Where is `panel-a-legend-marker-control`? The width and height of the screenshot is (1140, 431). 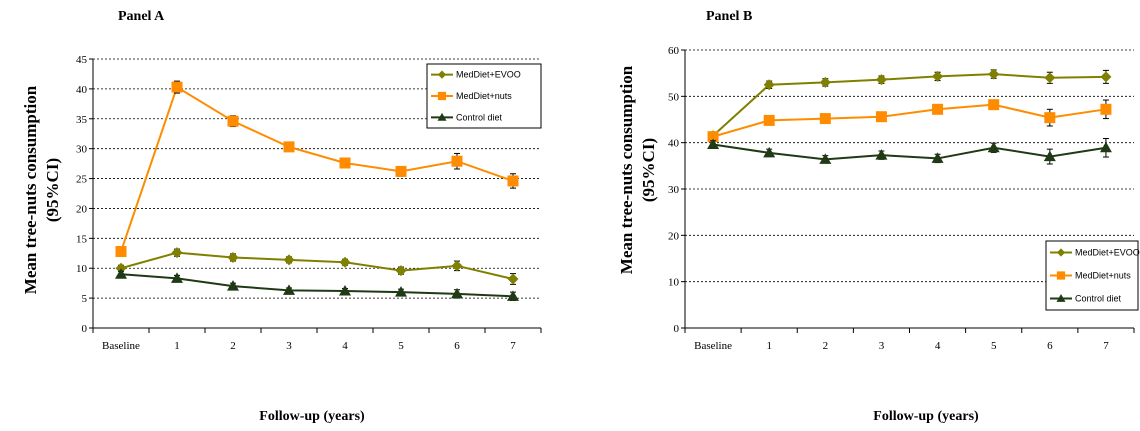
panel-a-legend-marker-control is located at coordinates (442, 116).